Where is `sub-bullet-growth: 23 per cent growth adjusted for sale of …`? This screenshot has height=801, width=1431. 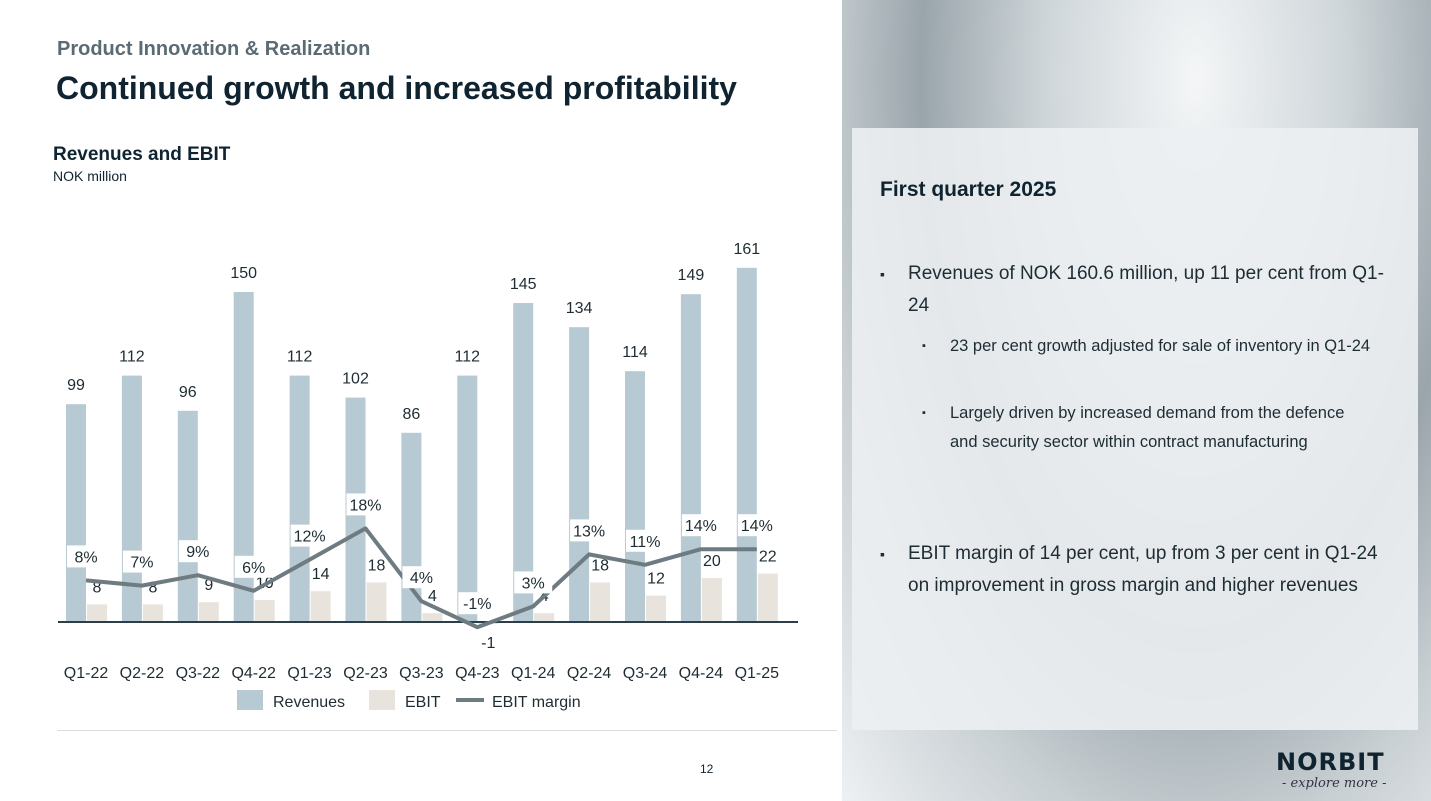 sub-bullet-growth: 23 per cent growth adjusted for sale of … is located at coordinates (1151, 346).